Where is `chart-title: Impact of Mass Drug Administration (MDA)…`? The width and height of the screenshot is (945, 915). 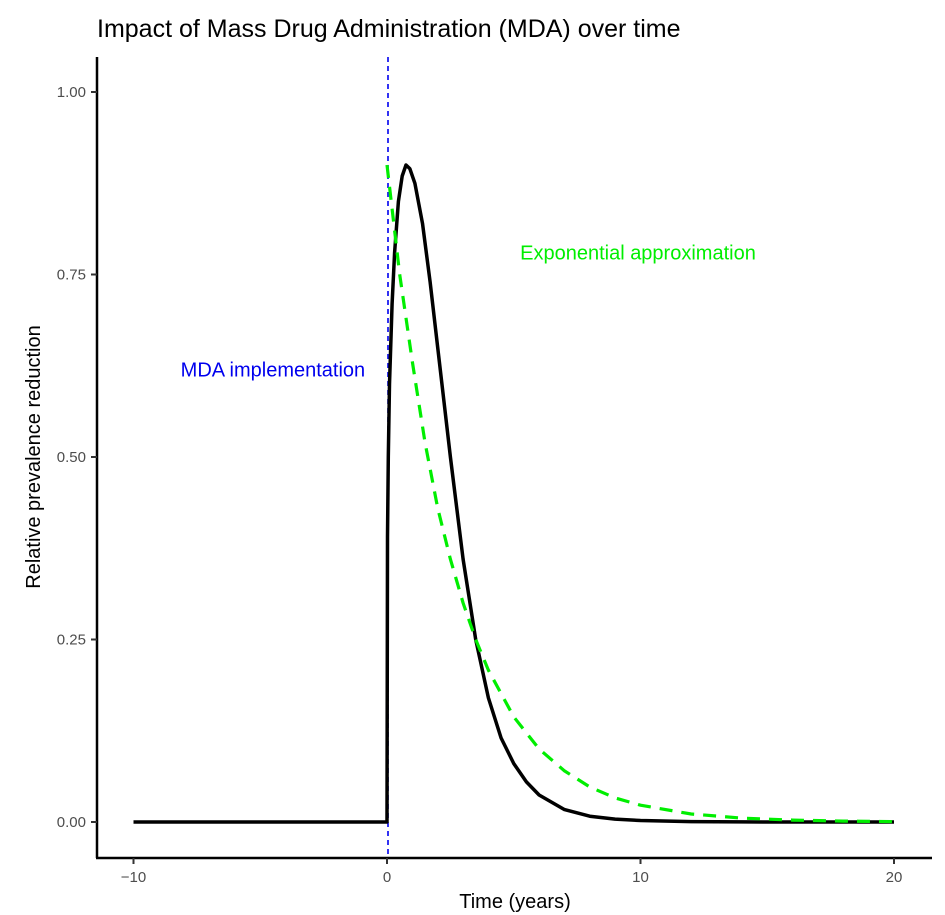
chart-title: Impact of Mass Drug Administration (MDA)… is located at coordinates (389, 29).